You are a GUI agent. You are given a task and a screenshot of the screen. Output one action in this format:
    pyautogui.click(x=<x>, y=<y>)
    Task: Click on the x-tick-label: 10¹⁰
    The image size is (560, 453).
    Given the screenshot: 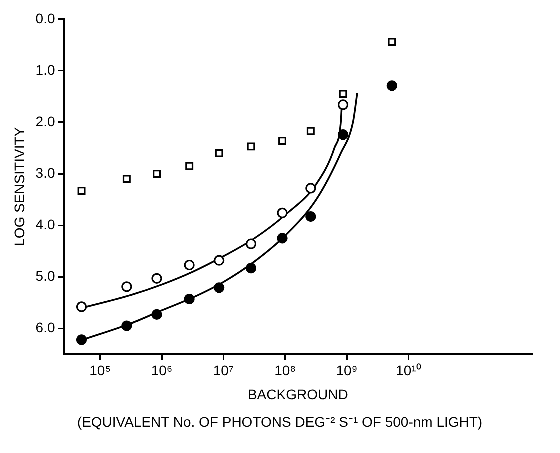 What is the action you would take?
    pyautogui.click(x=409, y=370)
    